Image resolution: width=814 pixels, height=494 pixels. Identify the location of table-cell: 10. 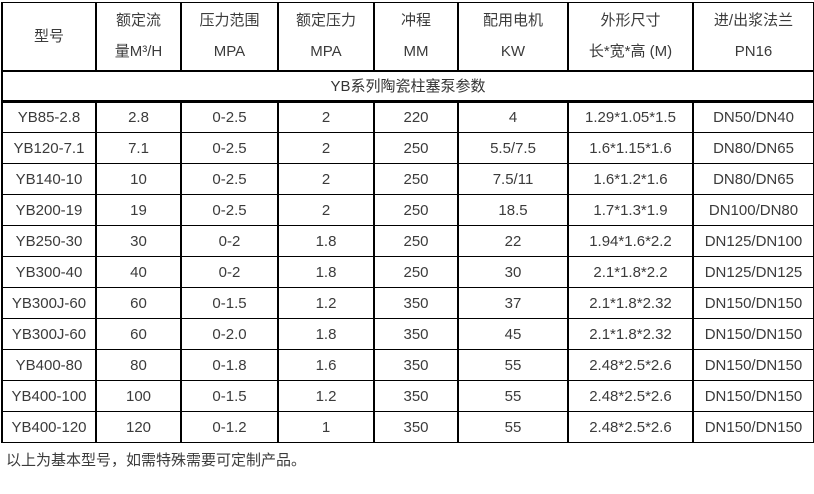
(138, 179).